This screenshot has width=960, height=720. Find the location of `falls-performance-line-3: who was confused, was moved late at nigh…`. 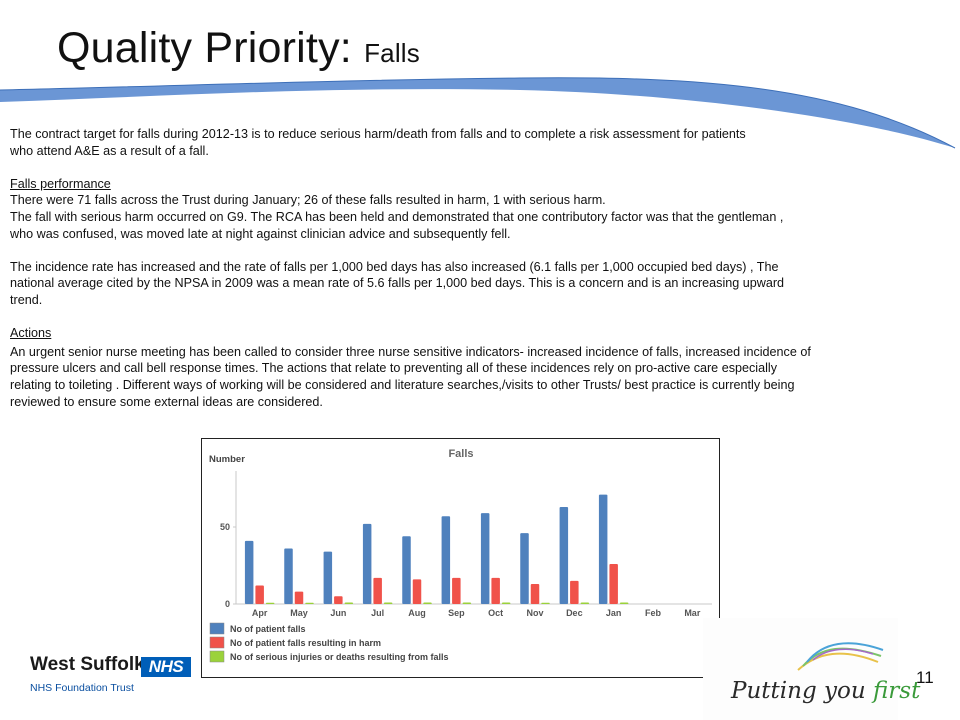

falls-performance-line-3: who was confused, was moved late at nigh… is located at coordinates (260, 233).